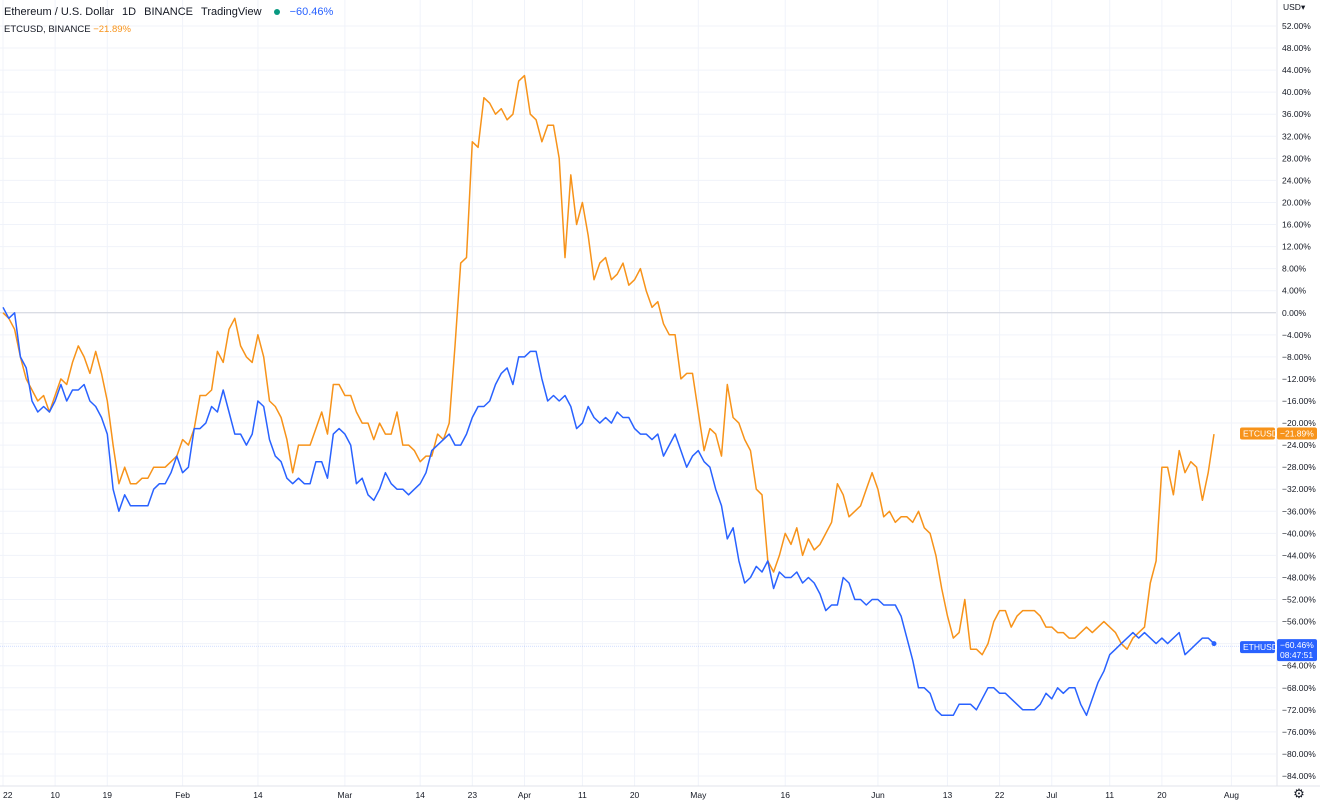 This screenshot has height=806, width=1320. What do you see at coordinates (1299, 511) in the screenshot?
I see `y-tick-label: −36.00%` at bounding box center [1299, 511].